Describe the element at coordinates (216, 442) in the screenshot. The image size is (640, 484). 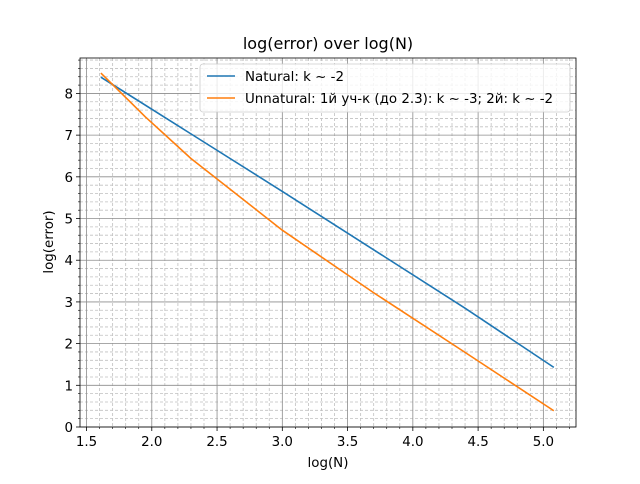
I see `x-tick-label: 2.5` at that location.